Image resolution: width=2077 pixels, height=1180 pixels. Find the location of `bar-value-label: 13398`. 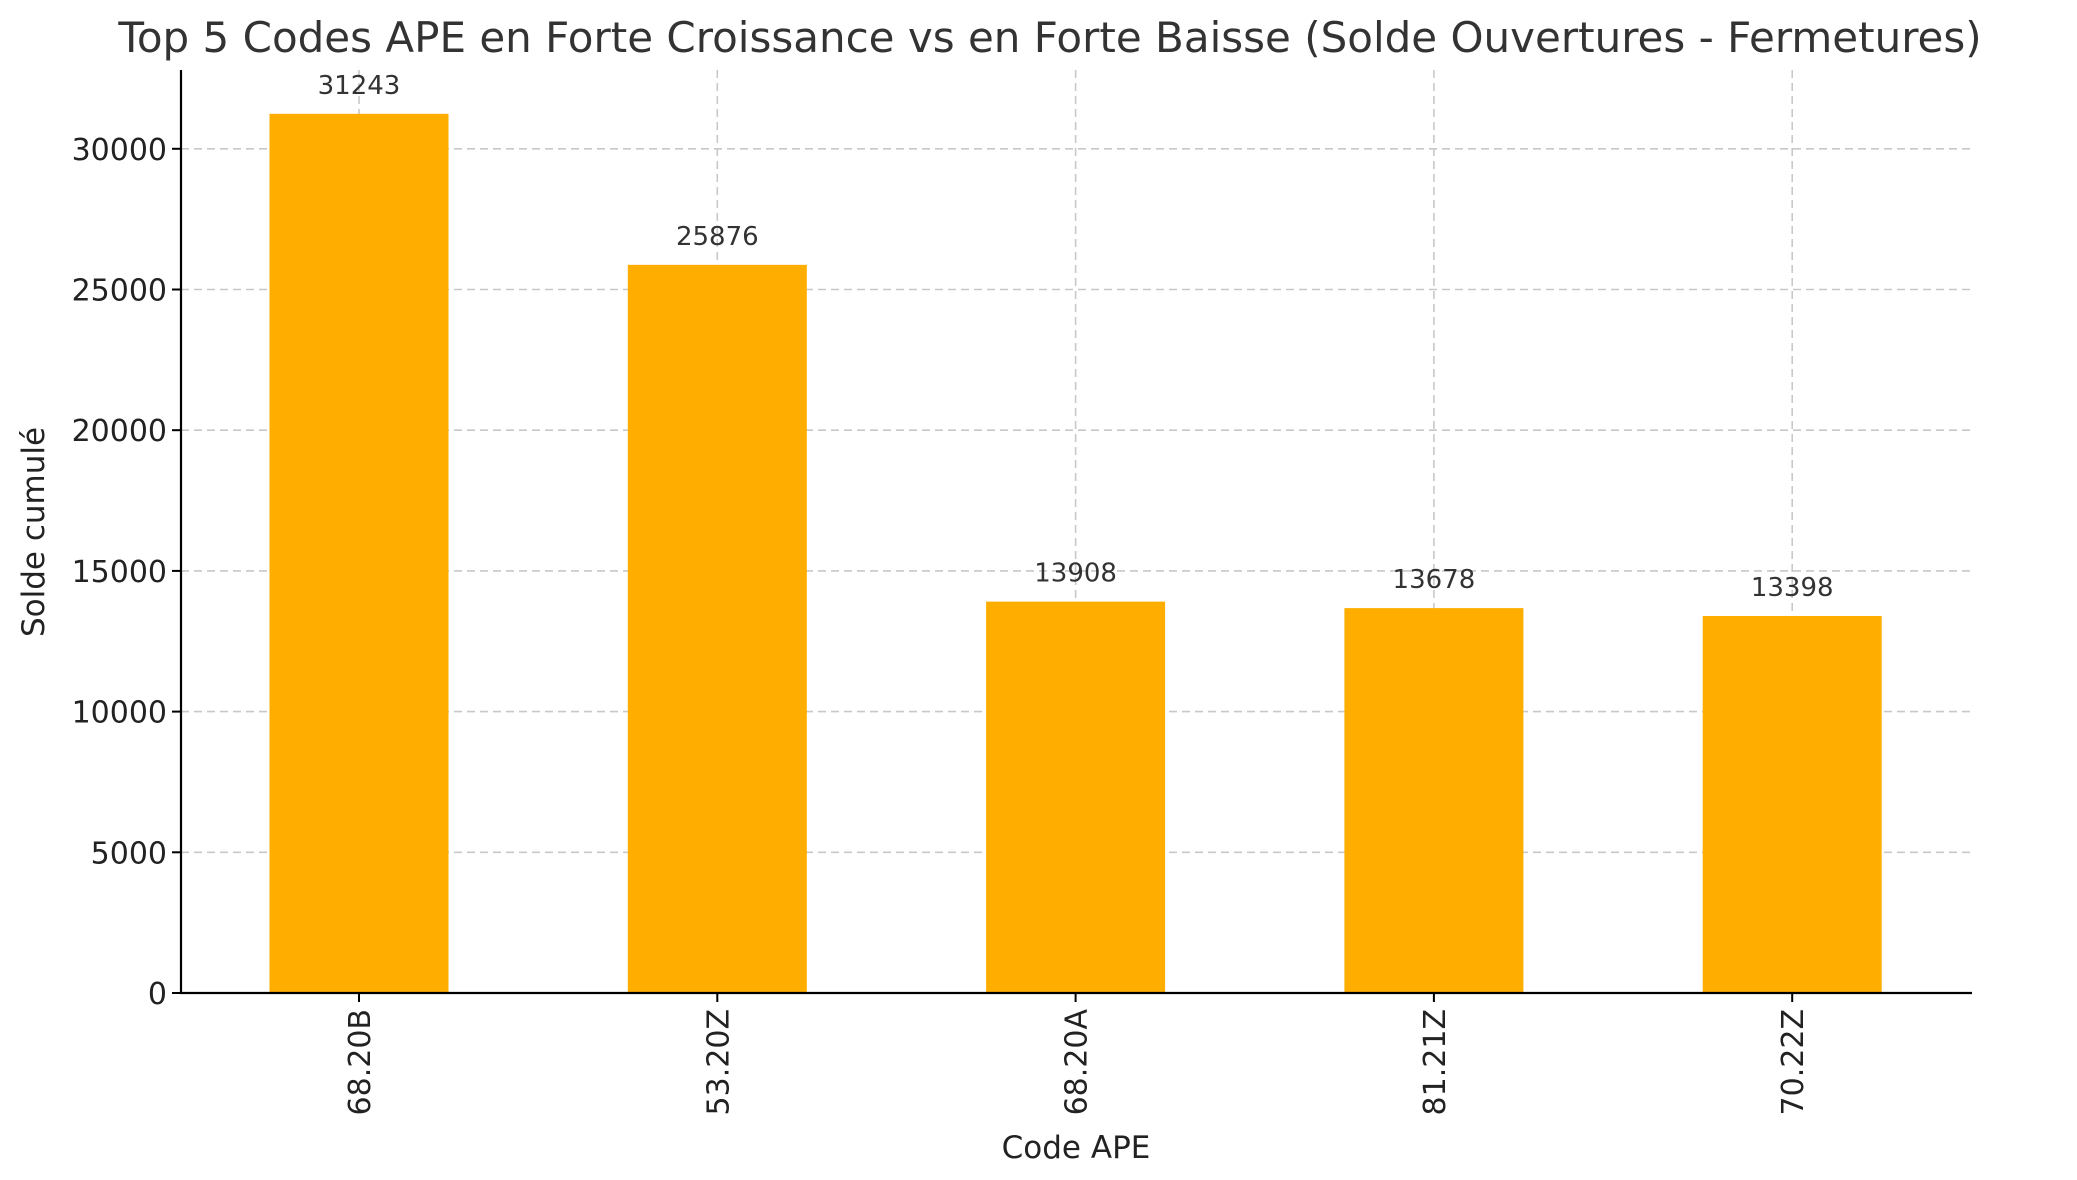

bar-value-label: 13398 is located at coordinates (1792, 588).